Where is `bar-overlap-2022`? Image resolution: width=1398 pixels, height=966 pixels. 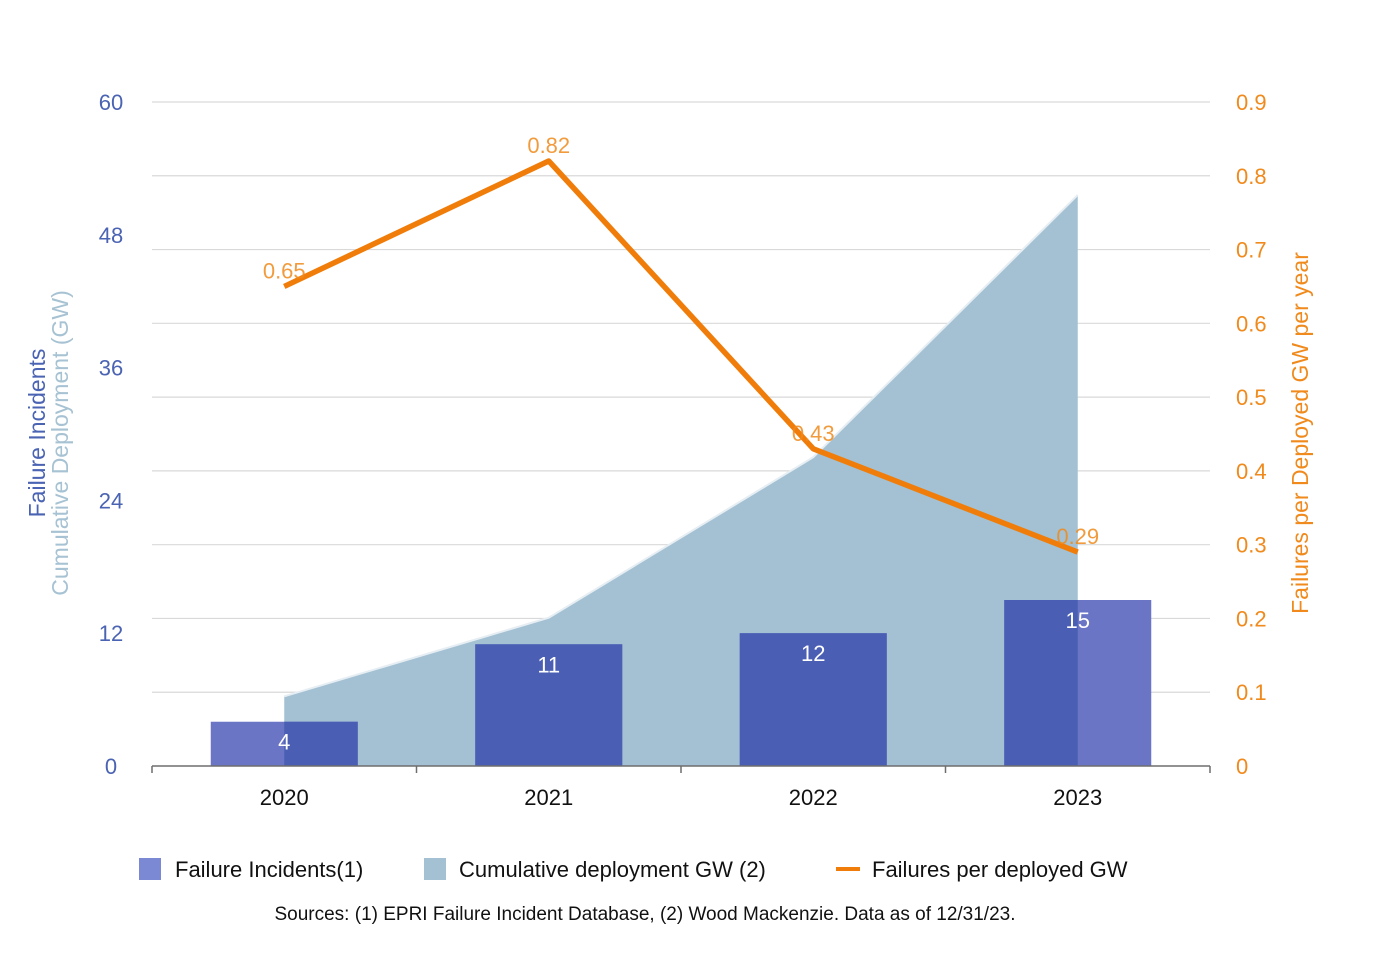
bar-overlap-2022 is located at coordinates (813, 699).